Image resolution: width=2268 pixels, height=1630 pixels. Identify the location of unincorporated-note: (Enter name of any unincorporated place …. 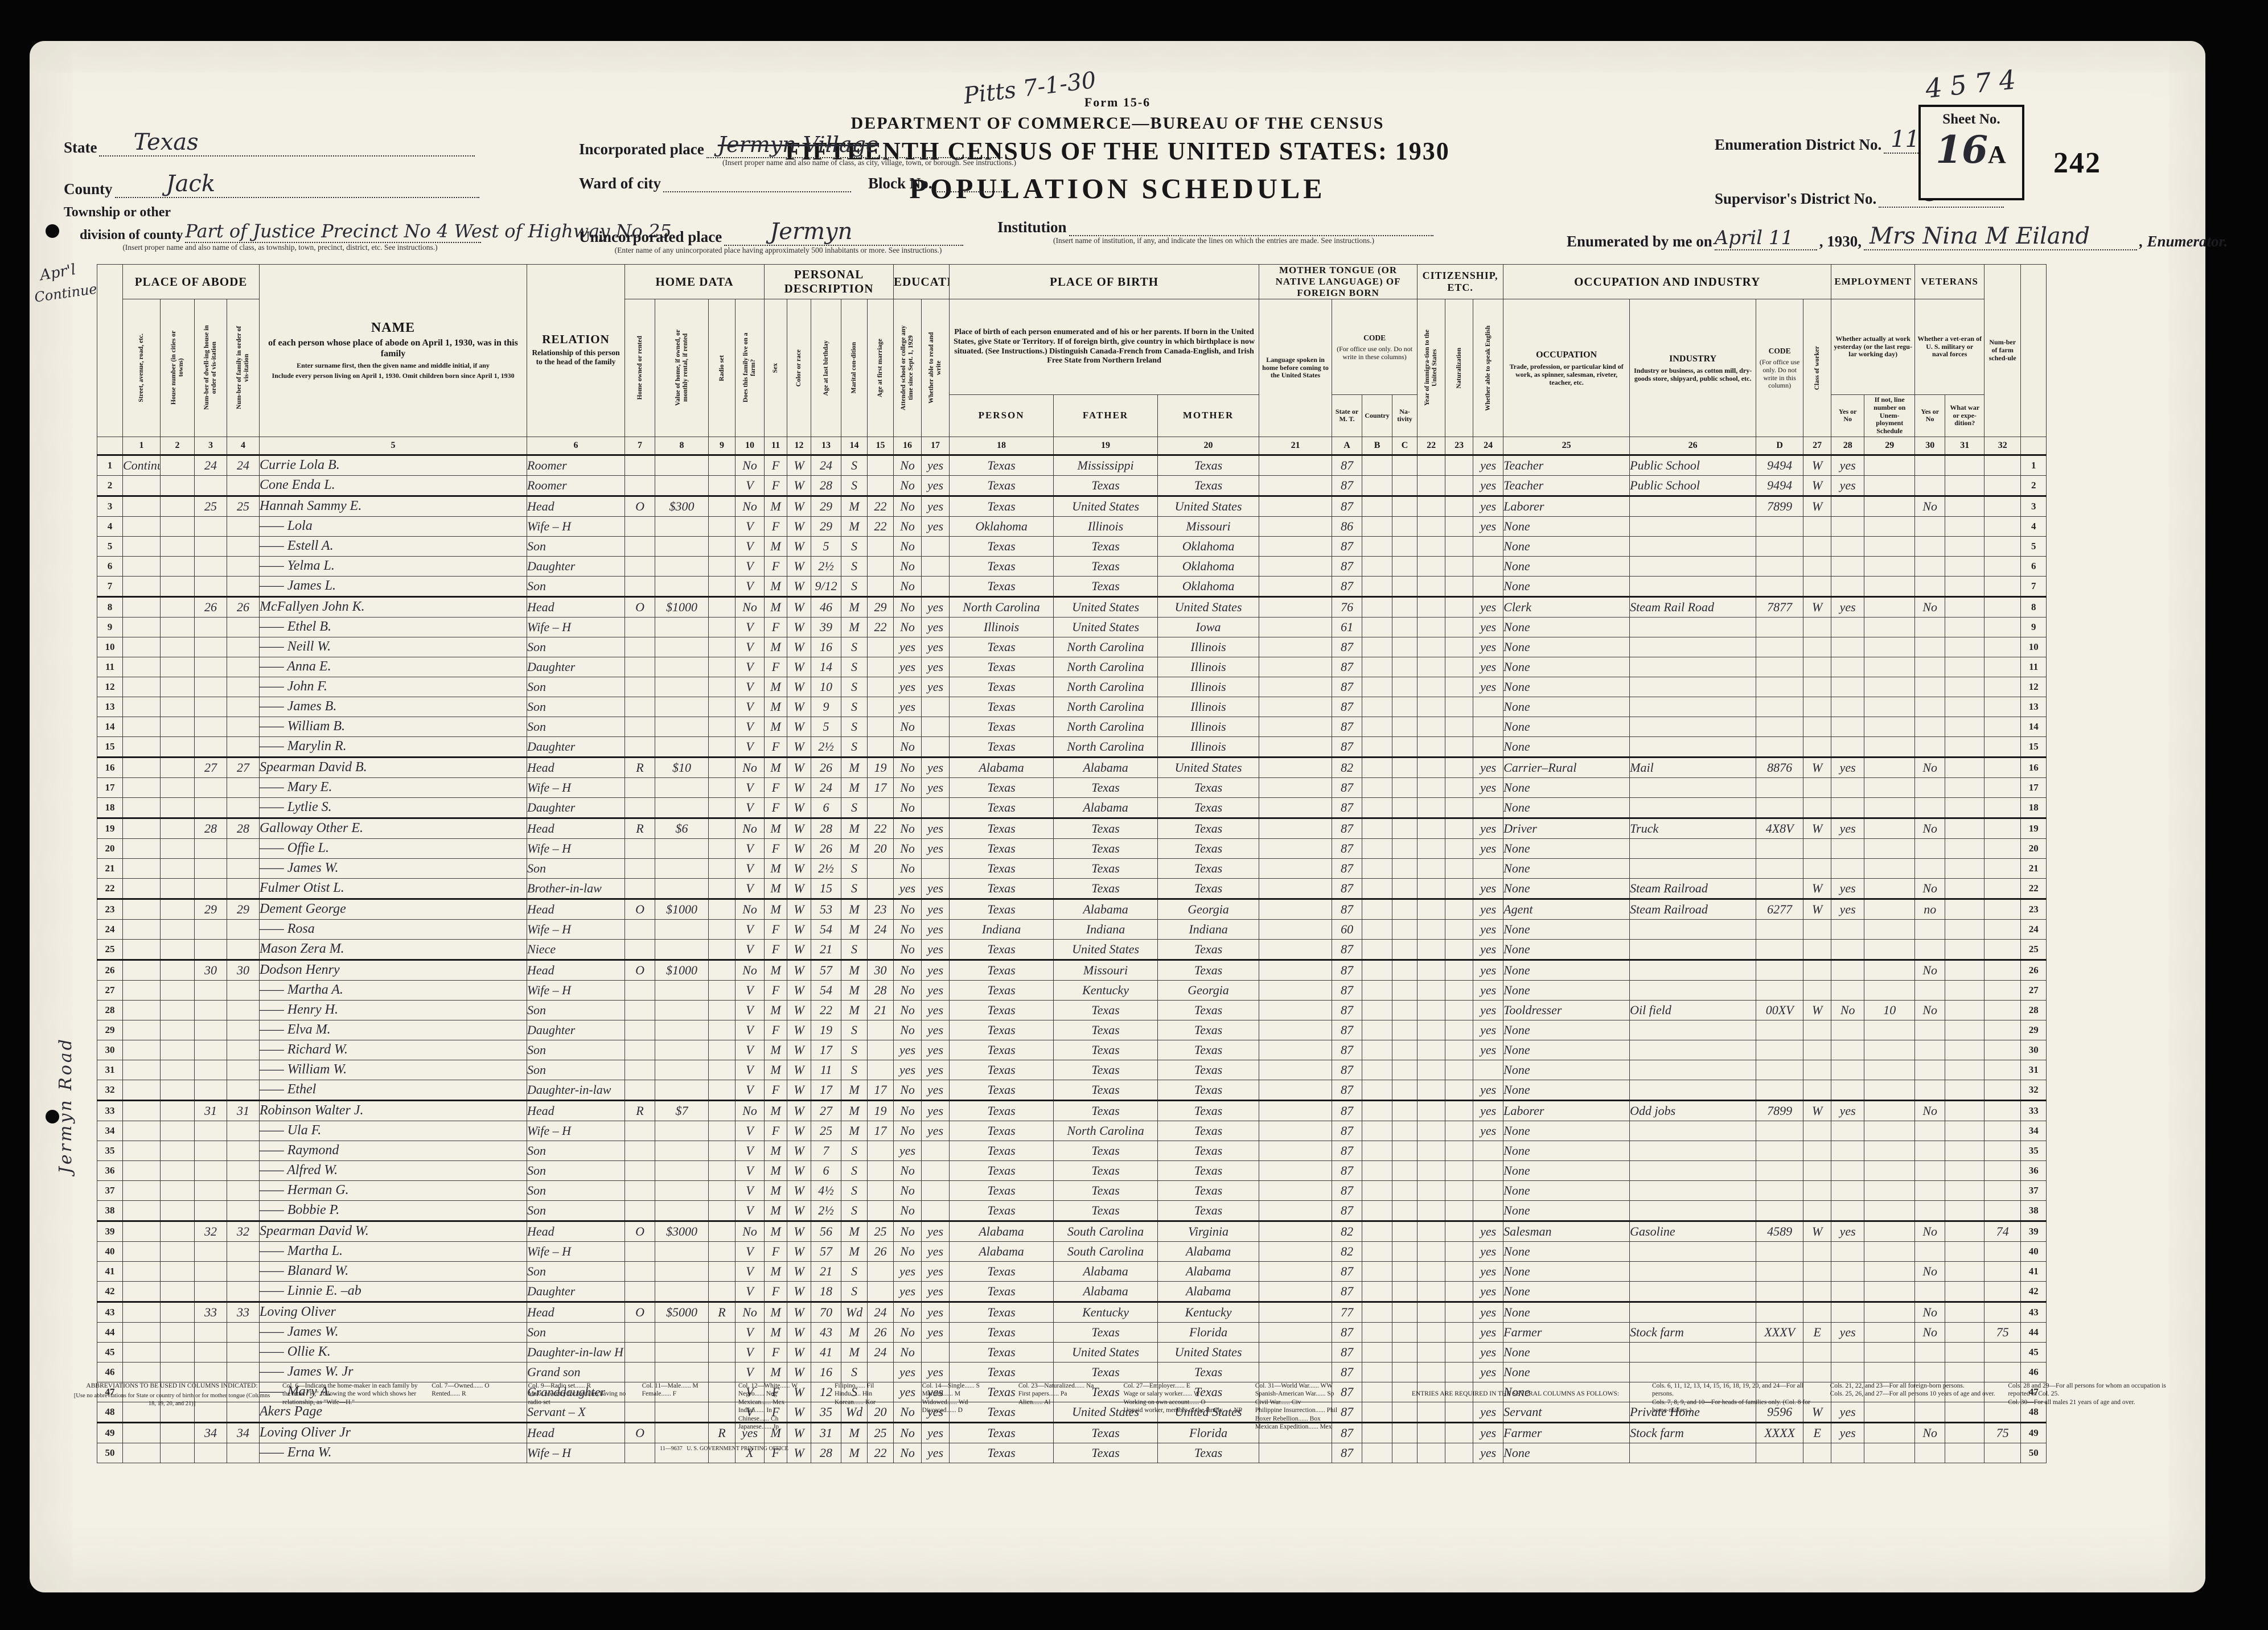
(778, 250).